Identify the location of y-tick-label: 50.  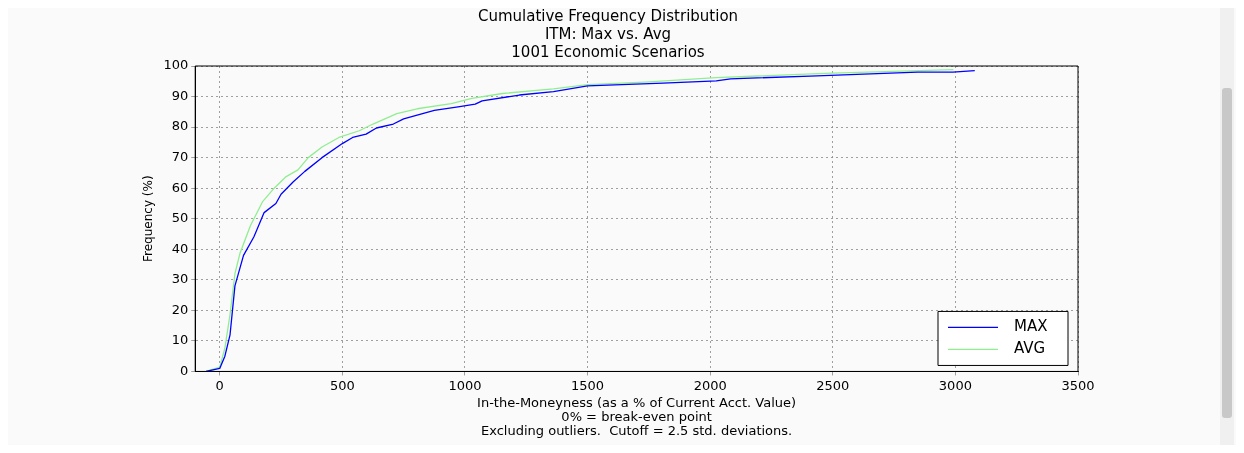
(180, 218).